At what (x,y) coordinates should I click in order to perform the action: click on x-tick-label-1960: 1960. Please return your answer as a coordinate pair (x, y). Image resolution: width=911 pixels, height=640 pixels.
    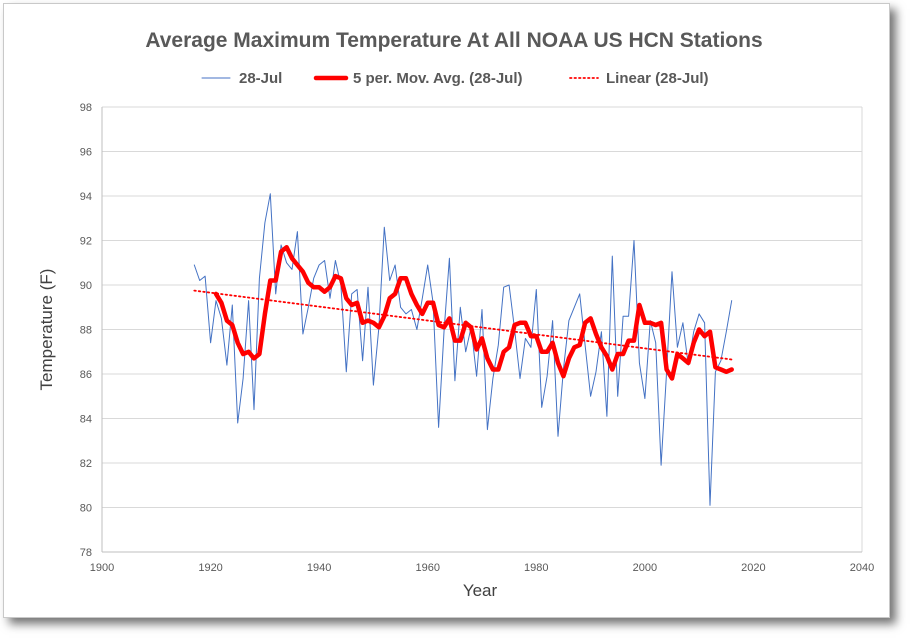
    Looking at the image, I should click on (427, 568).